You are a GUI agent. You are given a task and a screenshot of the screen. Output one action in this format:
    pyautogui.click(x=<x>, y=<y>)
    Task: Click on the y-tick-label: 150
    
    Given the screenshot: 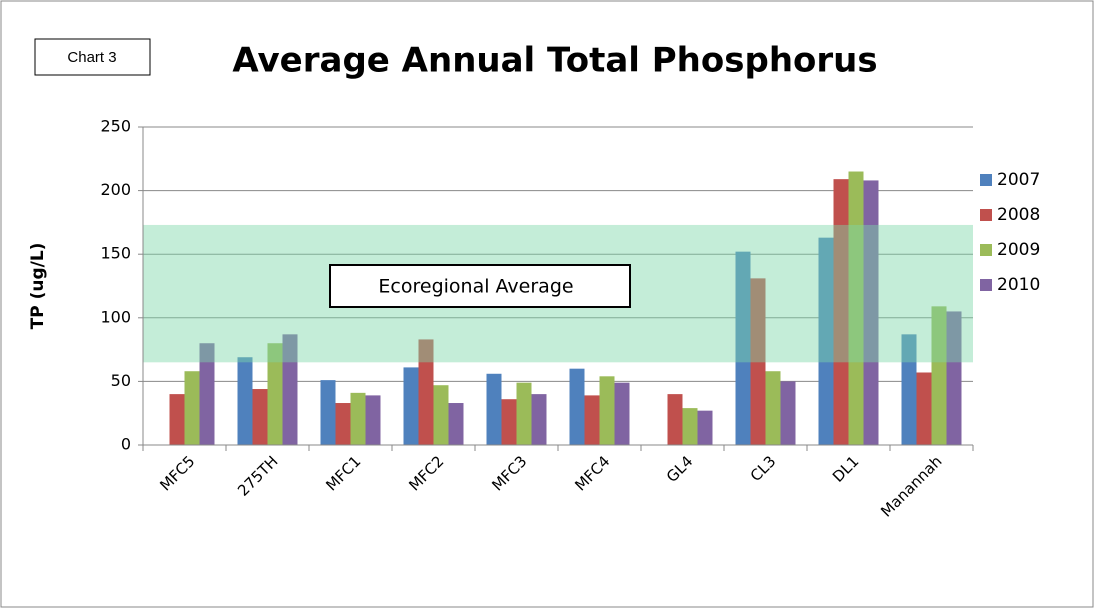 What is the action you would take?
    pyautogui.click(x=115, y=253)
    